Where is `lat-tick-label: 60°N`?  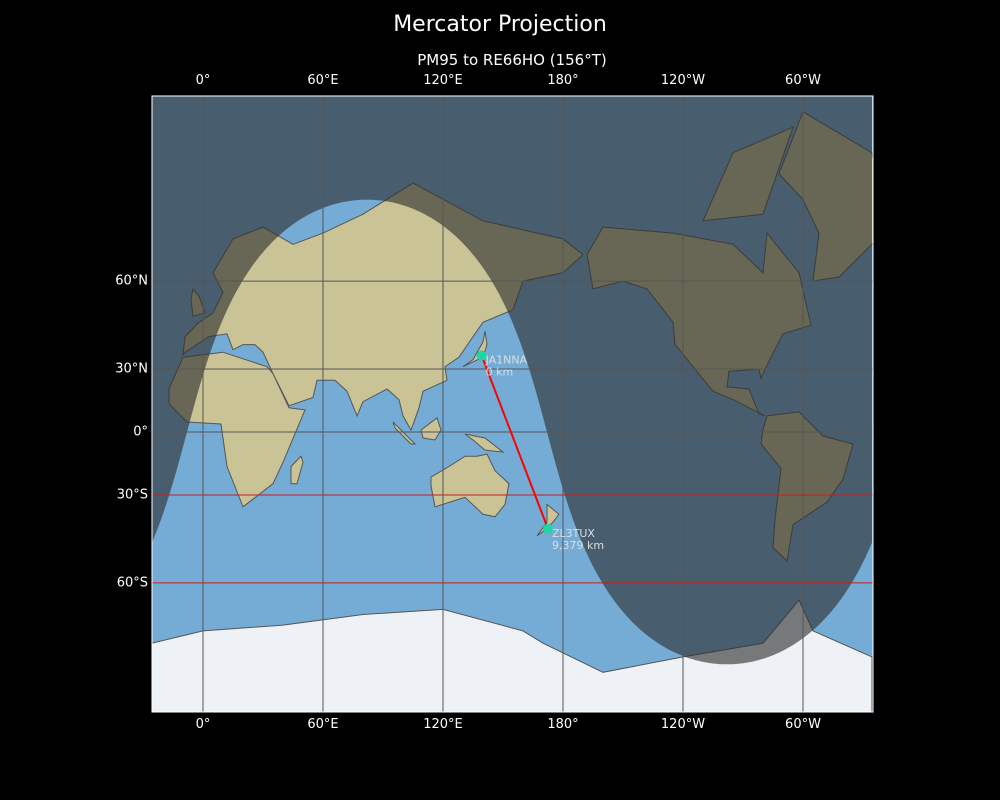 lat-tick-label: 60°N is located at coordinates (131, 281).